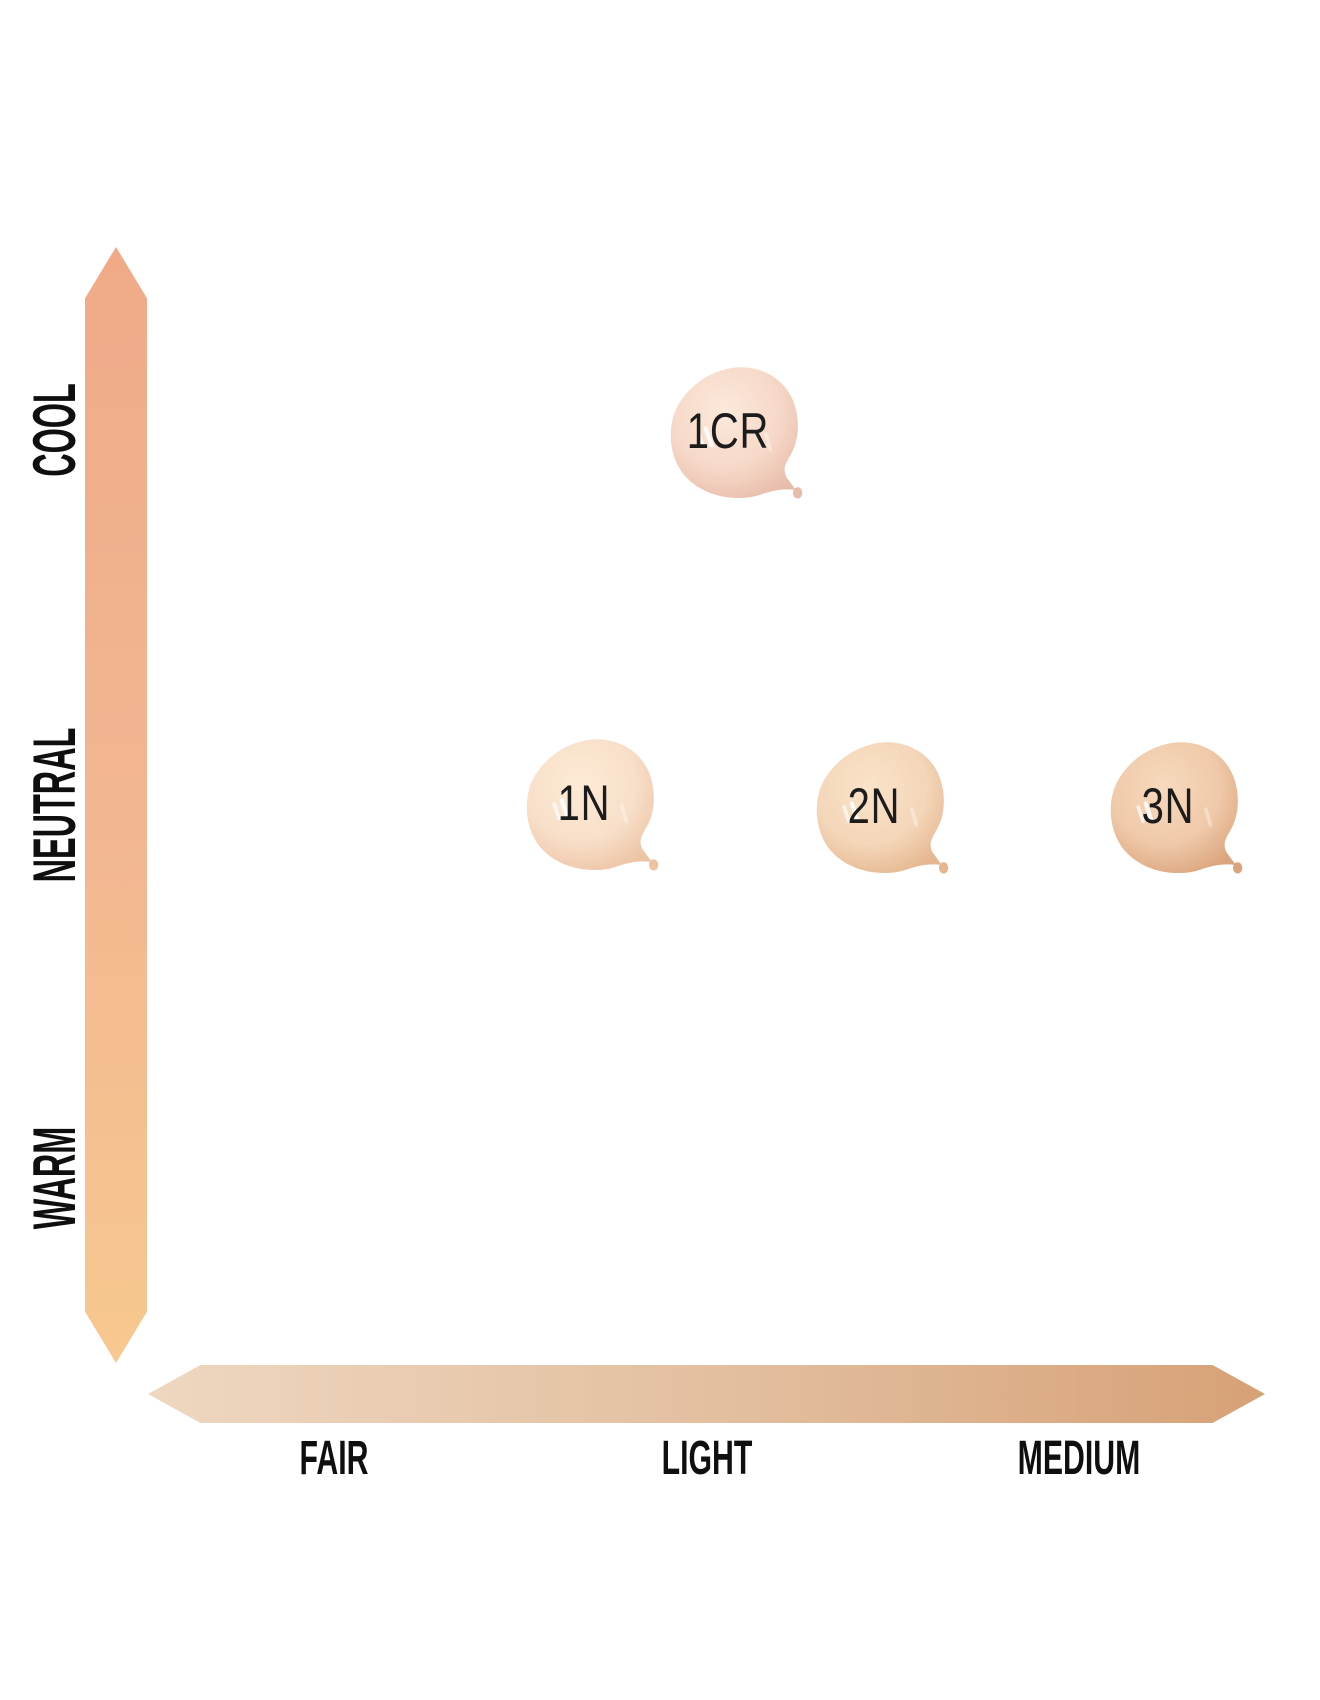 The width and height of the screenshot is (1320, 1700). I want to click on undertone-axis-arrow, so click(116, 805).